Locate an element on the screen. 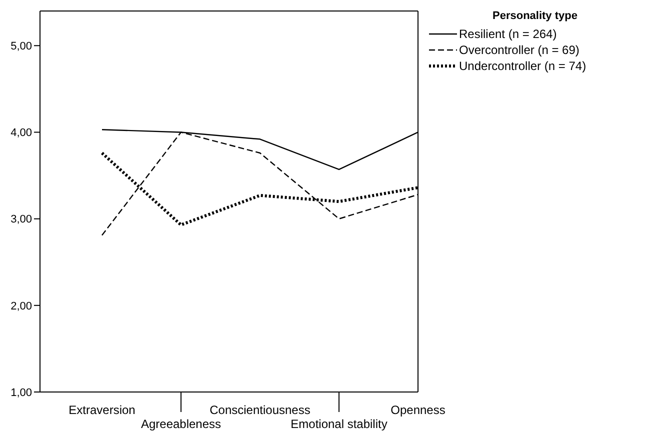 The image size is (645, 432). x-tick-label: Openness is located at coordinates (418, 410).